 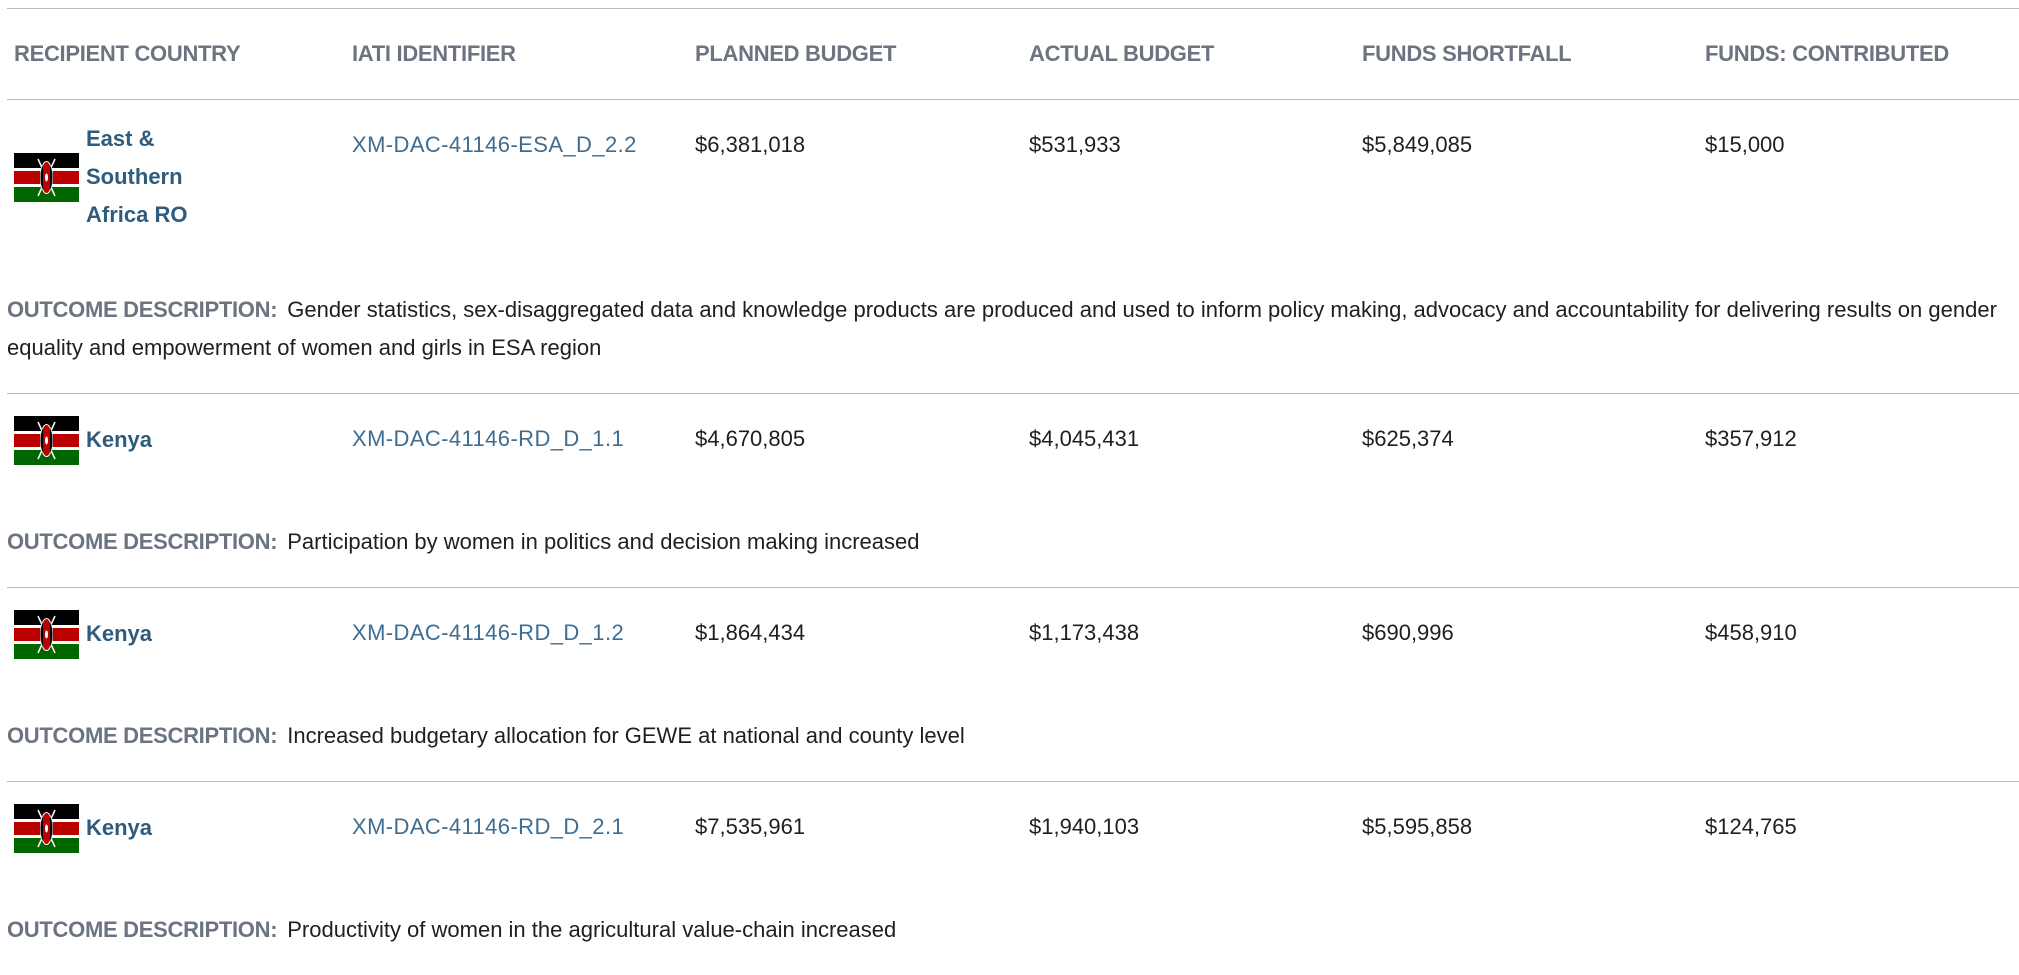 I want to click on iati-cell: XM-DAC-41146-ESA_D_2.2, so click(x=523, y=177).